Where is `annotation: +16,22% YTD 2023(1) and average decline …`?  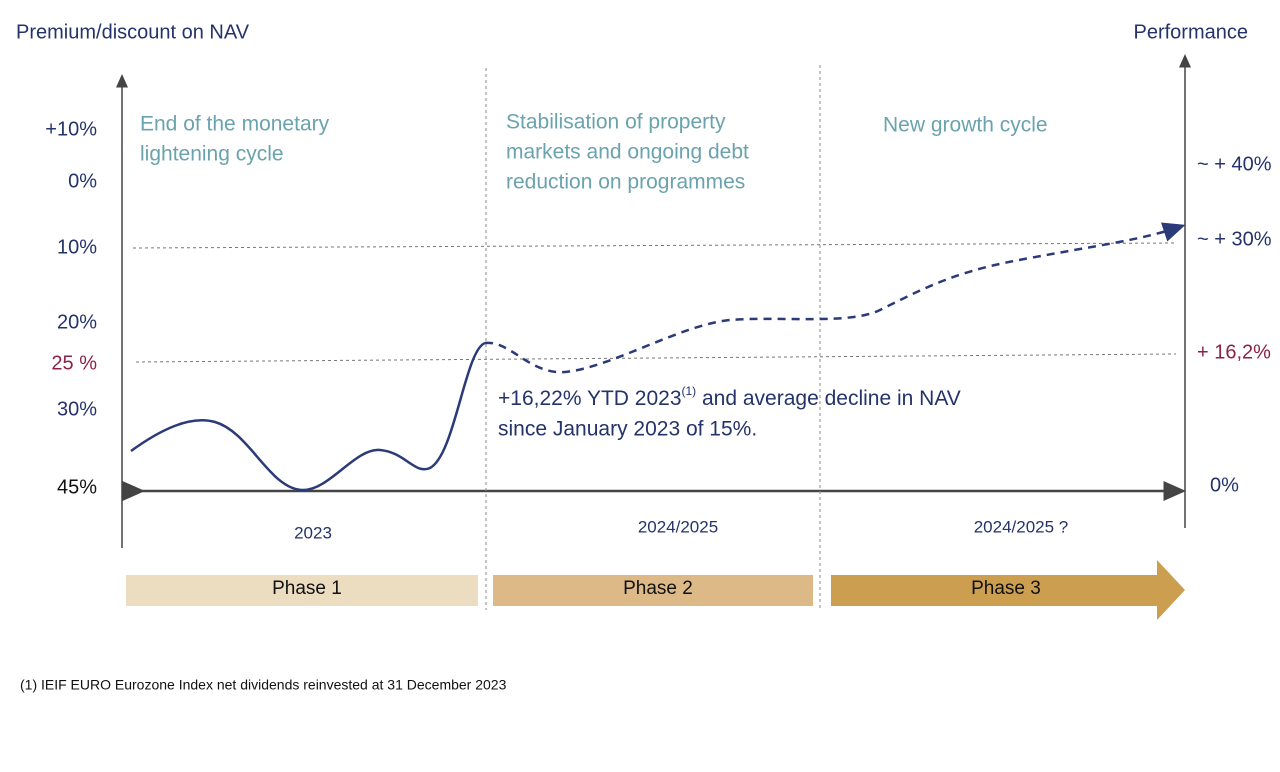
annotation: +16,22% YTD 2023(1) and average decline … is located at coordinates (729, 396).